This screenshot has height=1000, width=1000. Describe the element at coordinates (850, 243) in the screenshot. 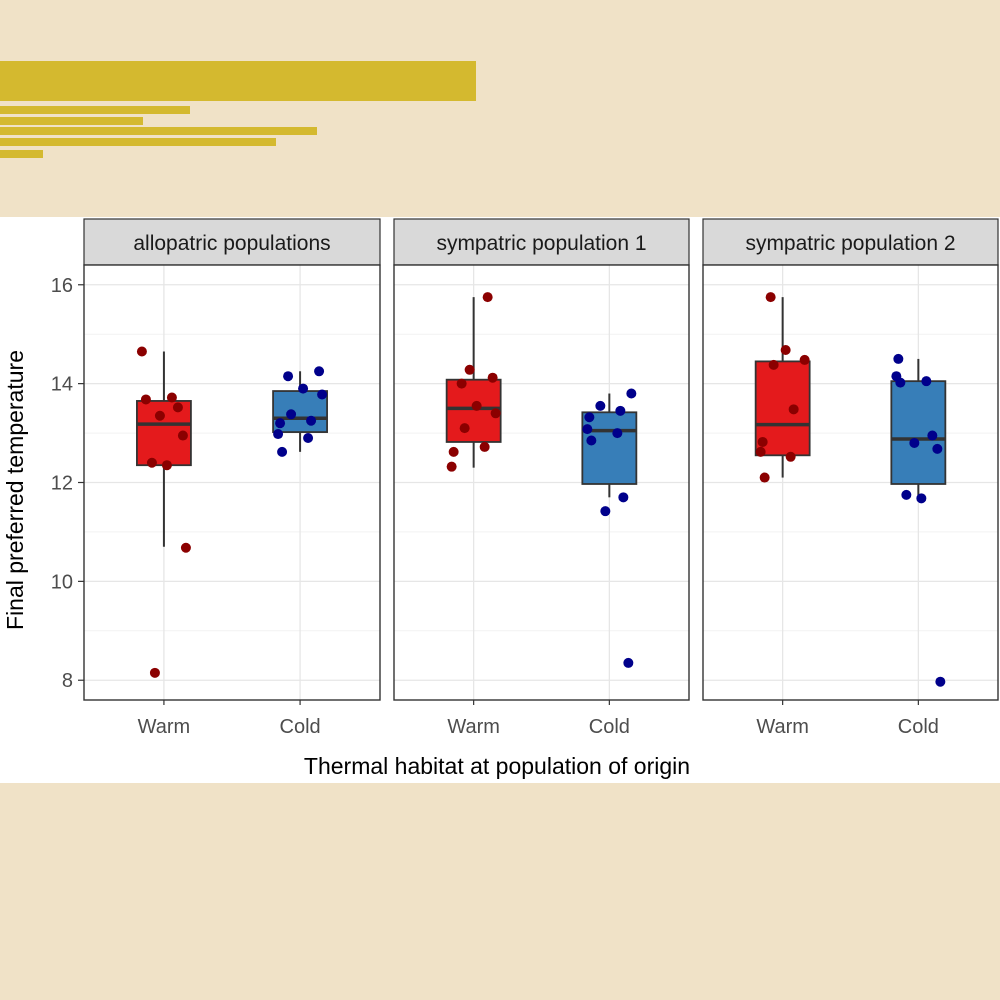

I see `facet-strip-label: sympatric population 2` at that location.